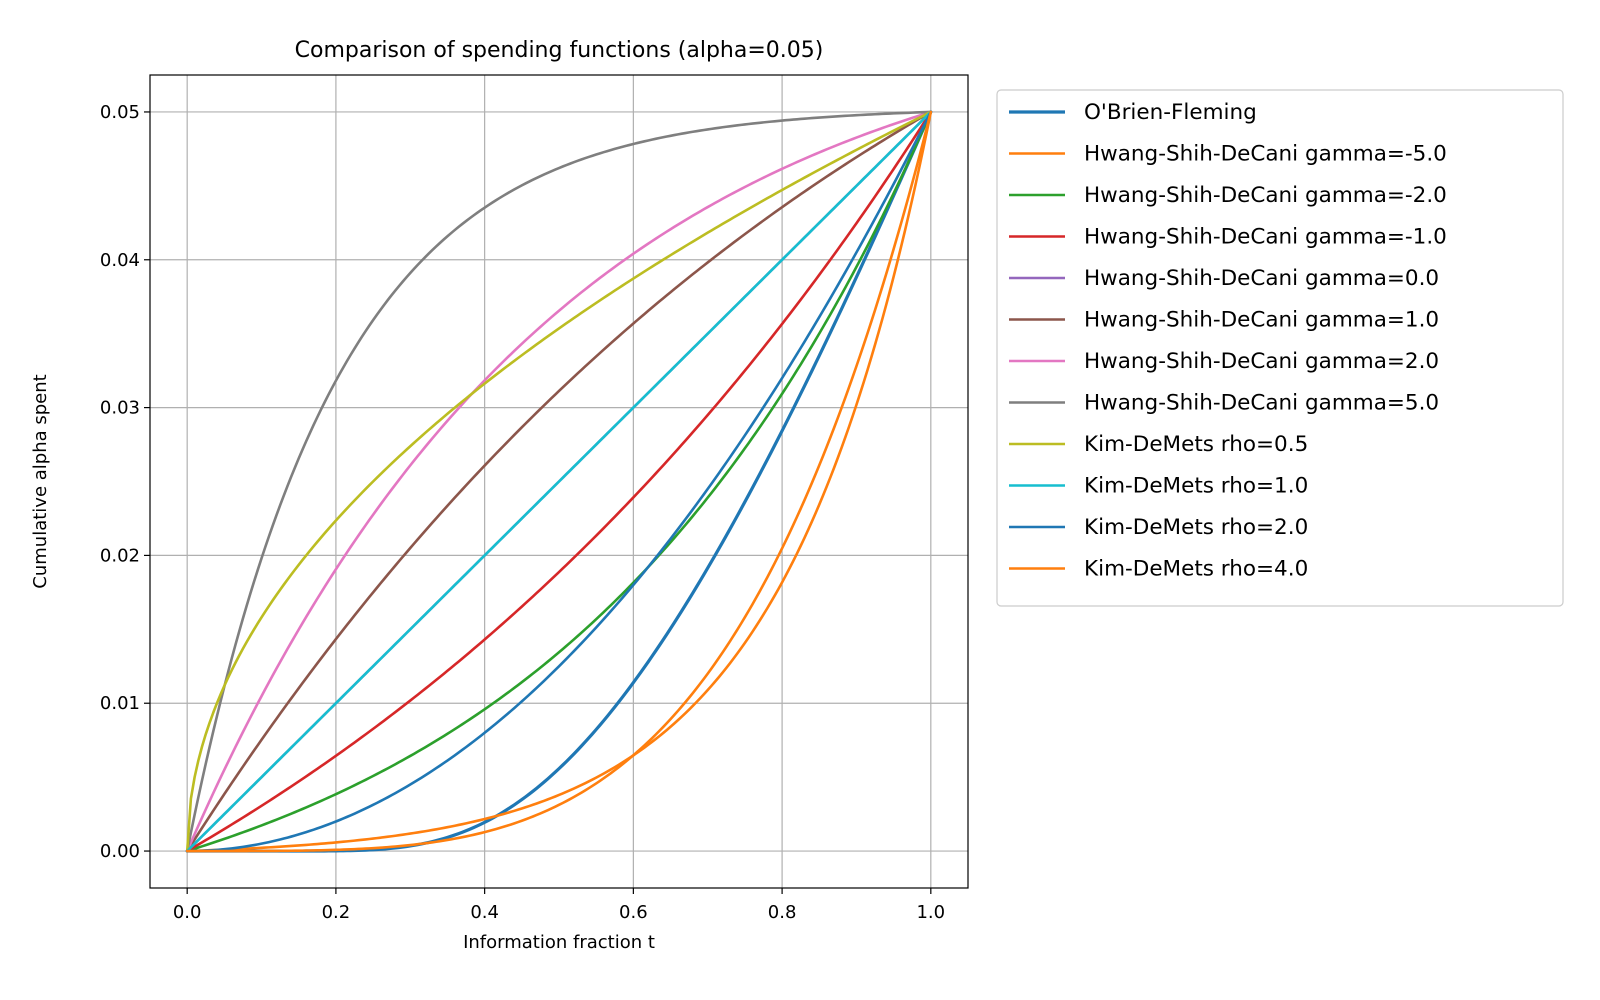 The height and width of the screenshot is (1000, 1600). I want to click on x-tick-label-0: 0.0, so click(187, 912).